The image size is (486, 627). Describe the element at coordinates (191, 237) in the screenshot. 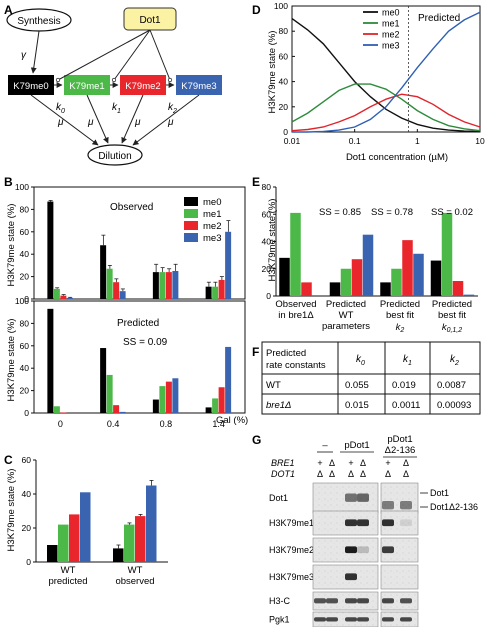

I see `legend-swatch-me3` at that location.